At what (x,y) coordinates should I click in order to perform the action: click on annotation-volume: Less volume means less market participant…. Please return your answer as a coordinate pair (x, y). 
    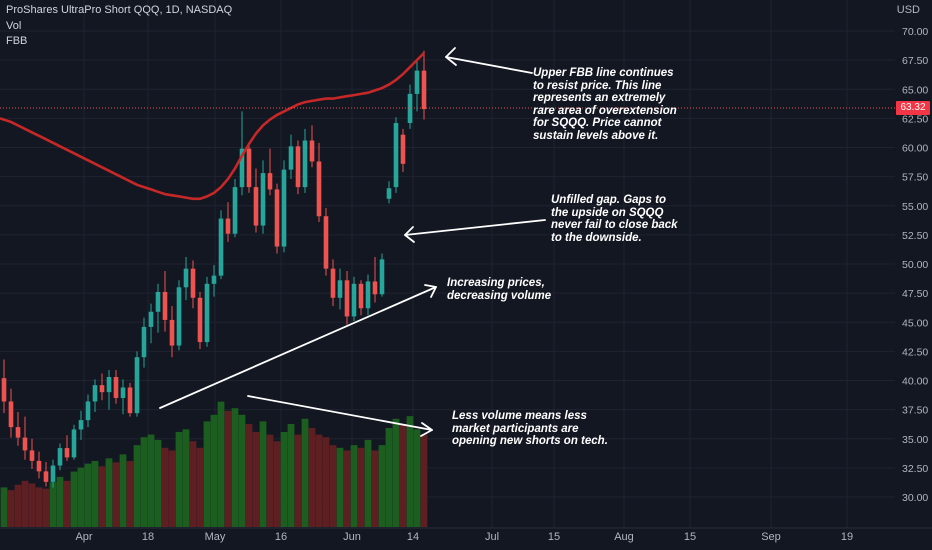
    Looking at the image, I should click on (530, 429).